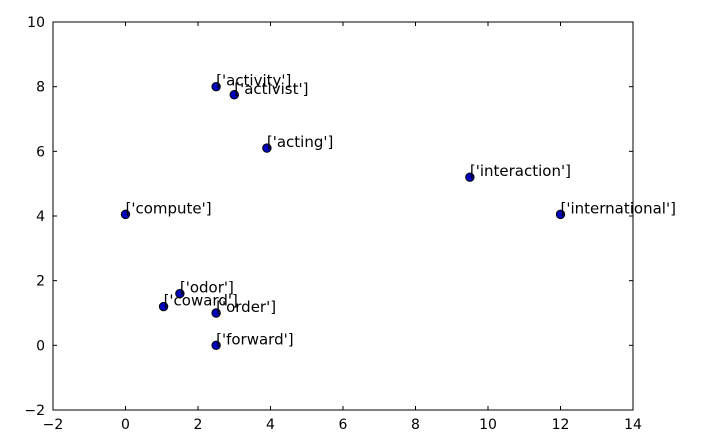 This screenshot has height=444, width=707. Describe the element at coordinates (53, 425) in the screenshot. I see `x-tick-label: −2` at that location.